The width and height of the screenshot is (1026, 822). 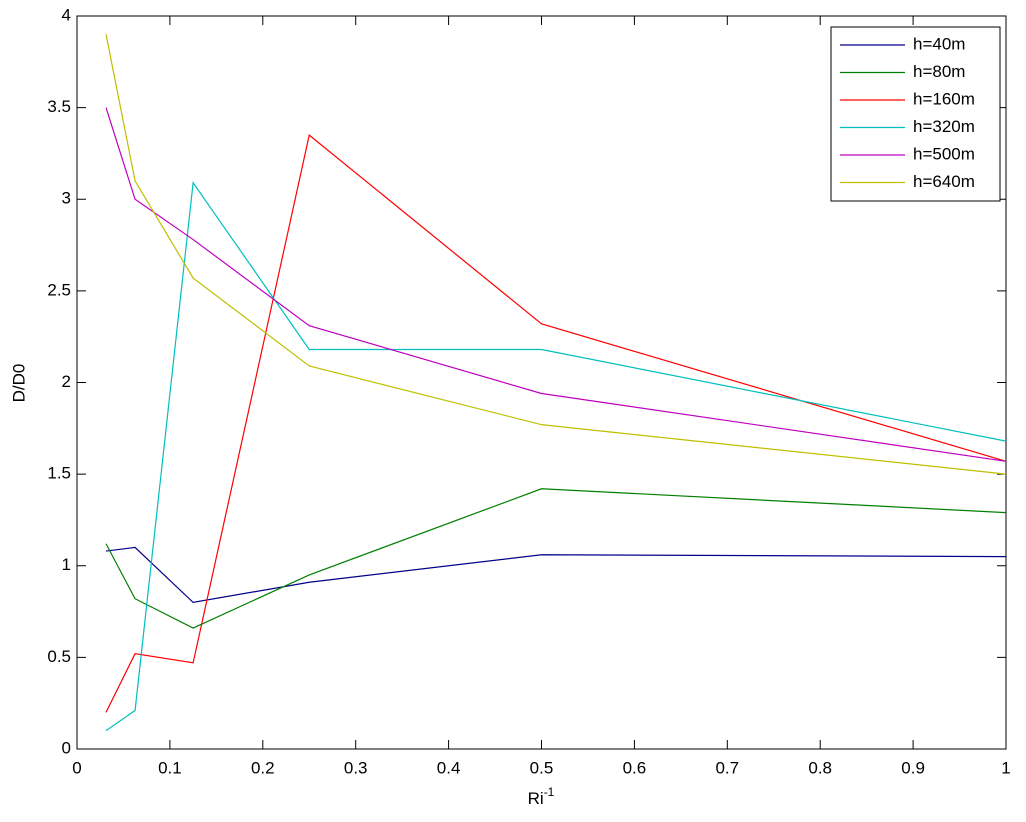 I want to click on series-line, so click(x=556, y=575).